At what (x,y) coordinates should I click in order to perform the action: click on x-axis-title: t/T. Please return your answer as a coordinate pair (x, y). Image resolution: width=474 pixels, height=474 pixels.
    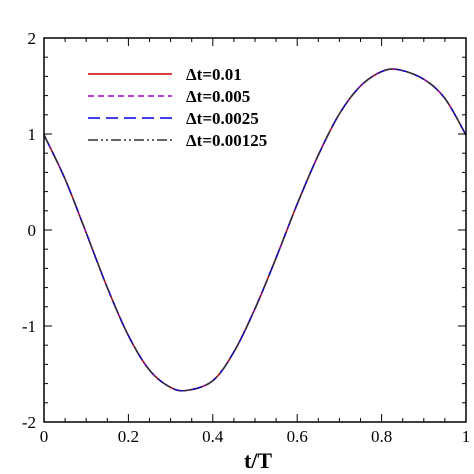
    Looking at the image, I should click on (258, 460).